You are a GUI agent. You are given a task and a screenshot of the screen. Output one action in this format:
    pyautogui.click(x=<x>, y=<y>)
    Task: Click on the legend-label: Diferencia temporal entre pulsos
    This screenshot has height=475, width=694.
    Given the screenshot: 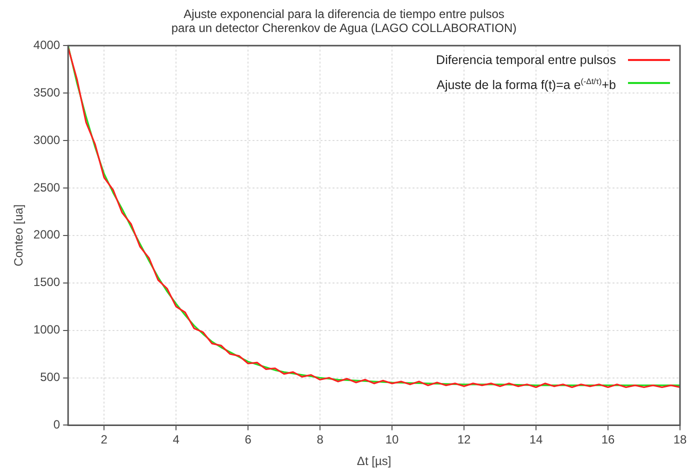 What is the action you would take?
    pyautogui.click(x=526, y=60)
    